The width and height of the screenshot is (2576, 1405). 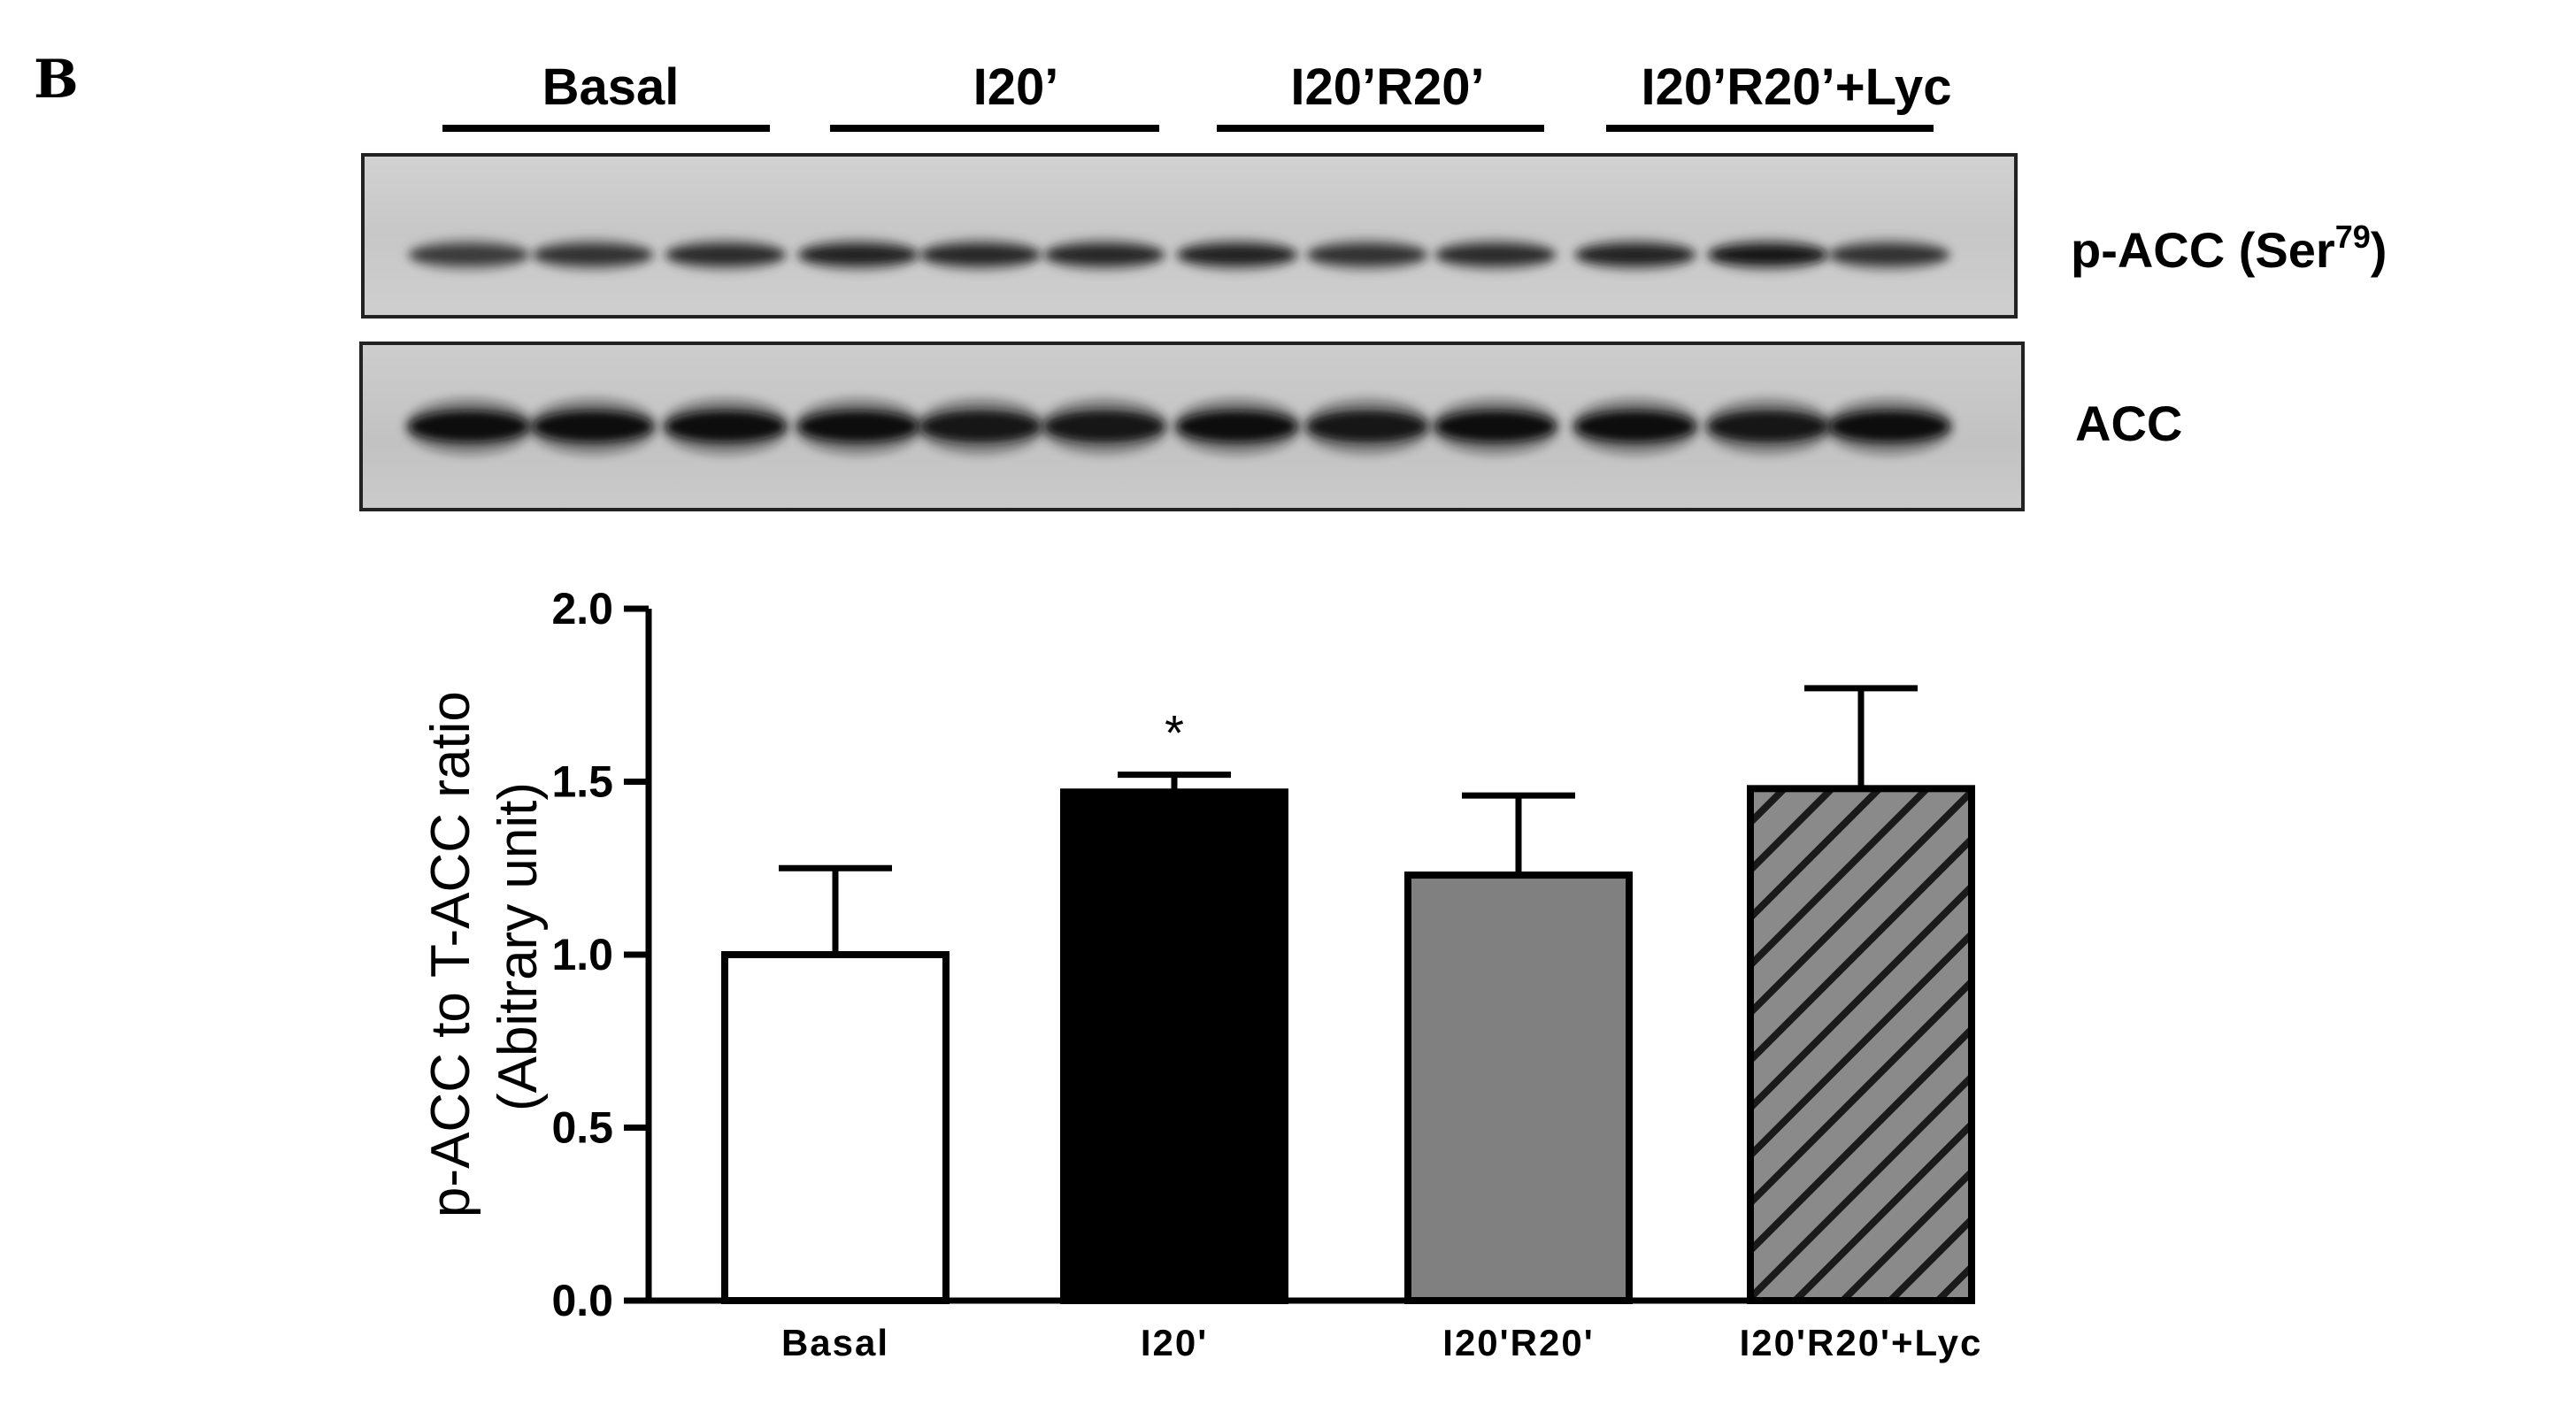 What do you see at coordinates (2229, 248) in the screenshot?
I see `blot-label-p-acc: p-ACC (Ser79)` at bounding box center [2229, 248].